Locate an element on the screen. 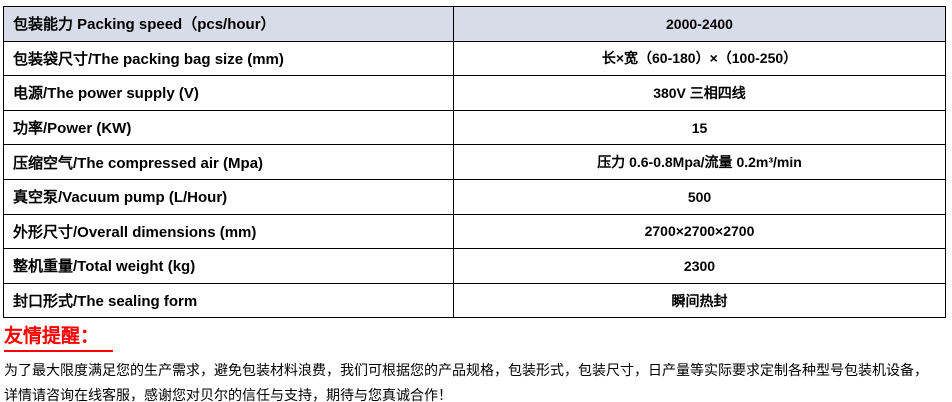  spec-value: 500 is located at coordinates (699, 196).